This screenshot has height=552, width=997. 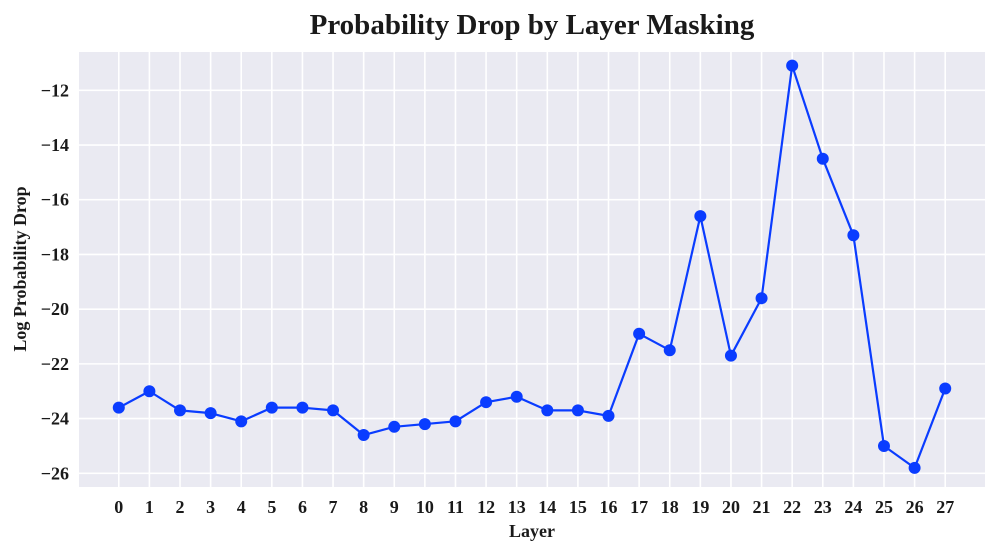 What do you see at coordinates (20, 268) in the screenshot?
I see `y-axis-label: Log Probability Drop` at bounding box center [20, 268].